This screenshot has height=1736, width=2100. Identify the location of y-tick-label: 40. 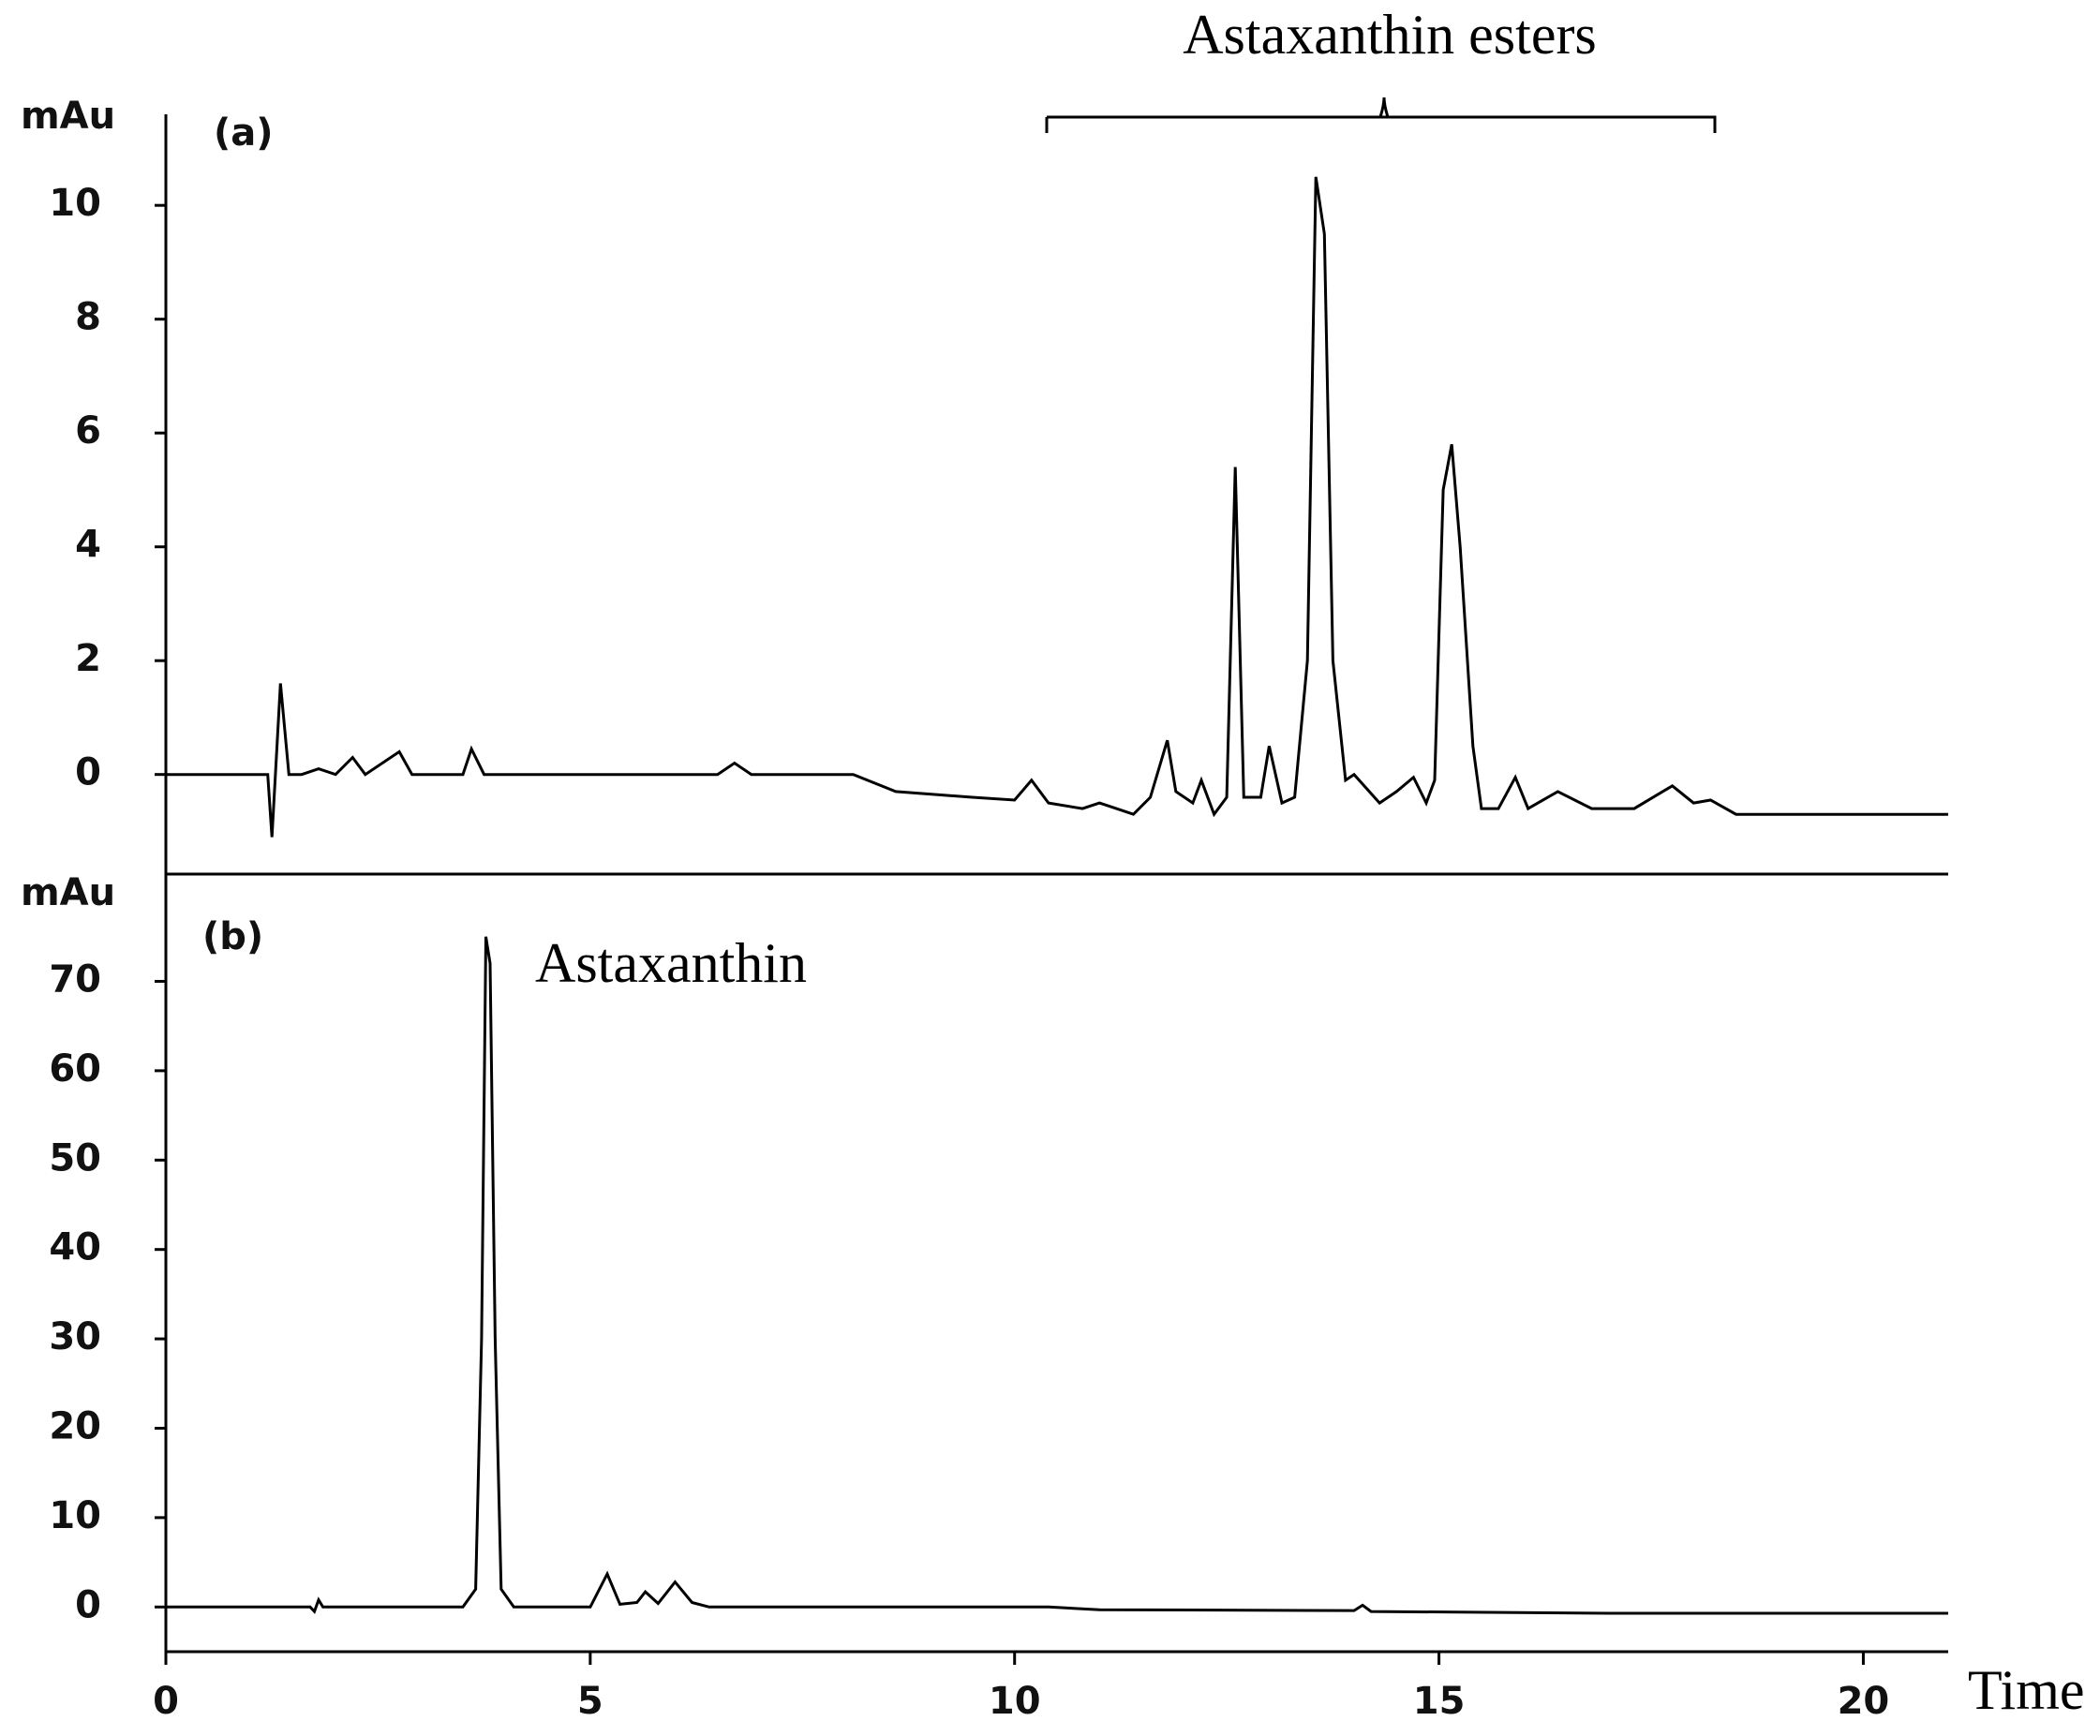
(75, 1247).